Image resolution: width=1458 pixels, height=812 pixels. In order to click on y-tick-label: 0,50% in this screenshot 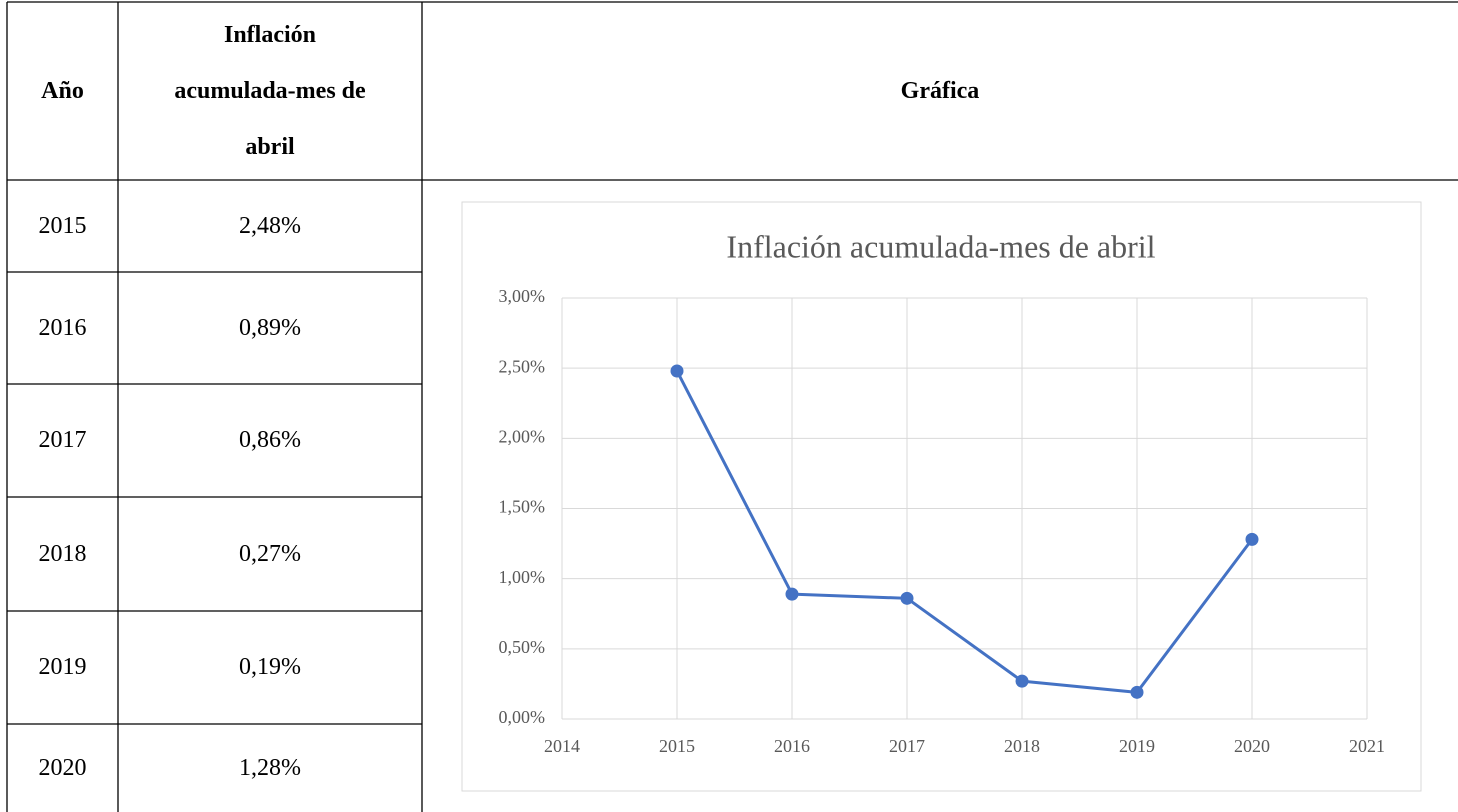, I will do `click(522, 647)`.